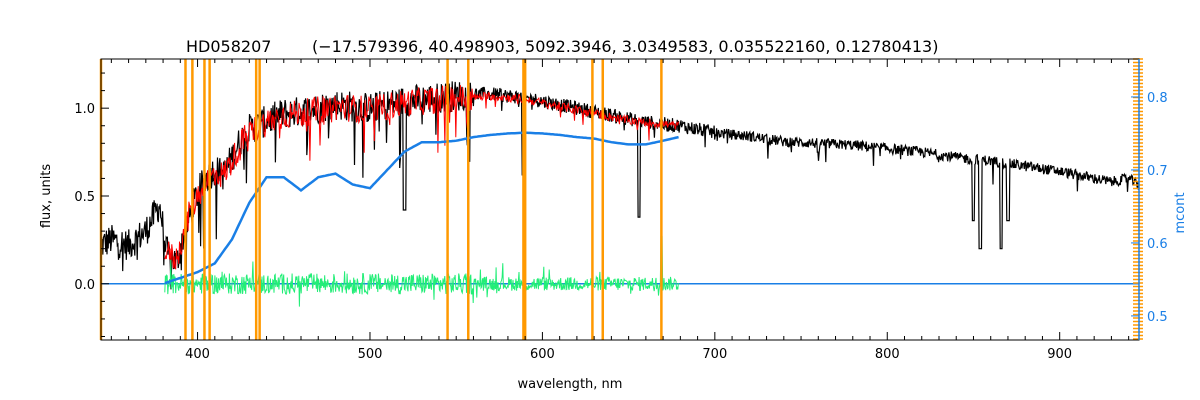 This screenshot has height=400, width=1200. I want to click on x-tick-label: 600, so click(542, 354).